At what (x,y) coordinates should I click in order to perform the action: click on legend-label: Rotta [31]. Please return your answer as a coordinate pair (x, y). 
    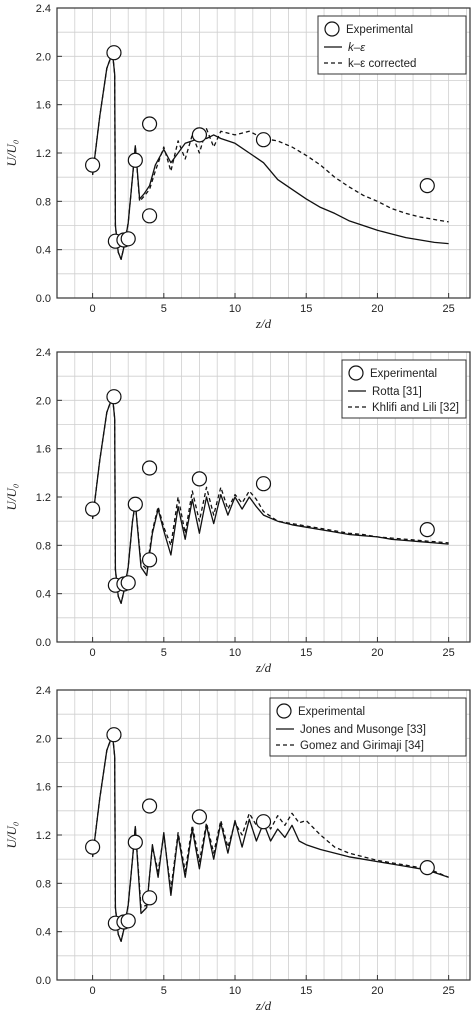
    Looking at the image, I should click on (397, 392).